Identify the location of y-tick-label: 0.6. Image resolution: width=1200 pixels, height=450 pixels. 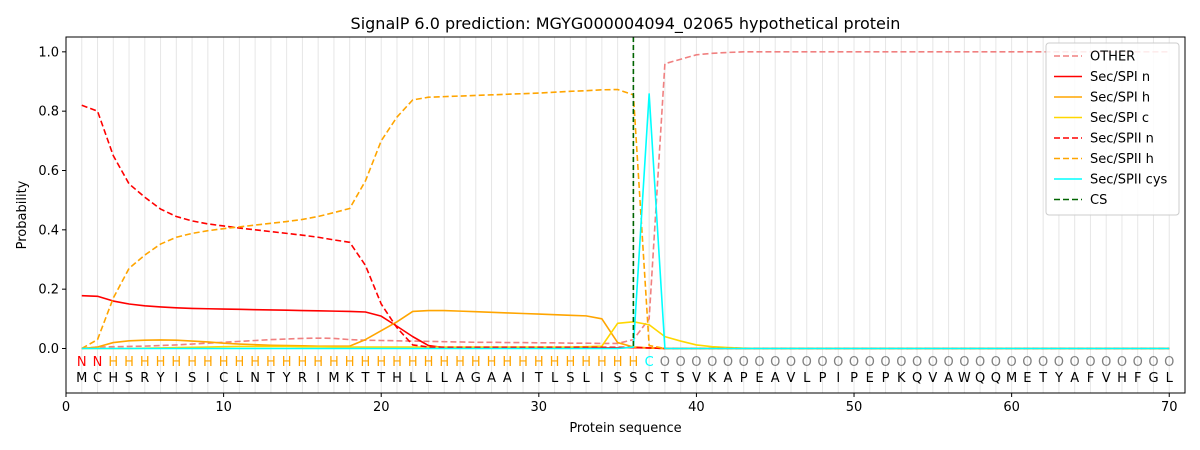
(48, 171).